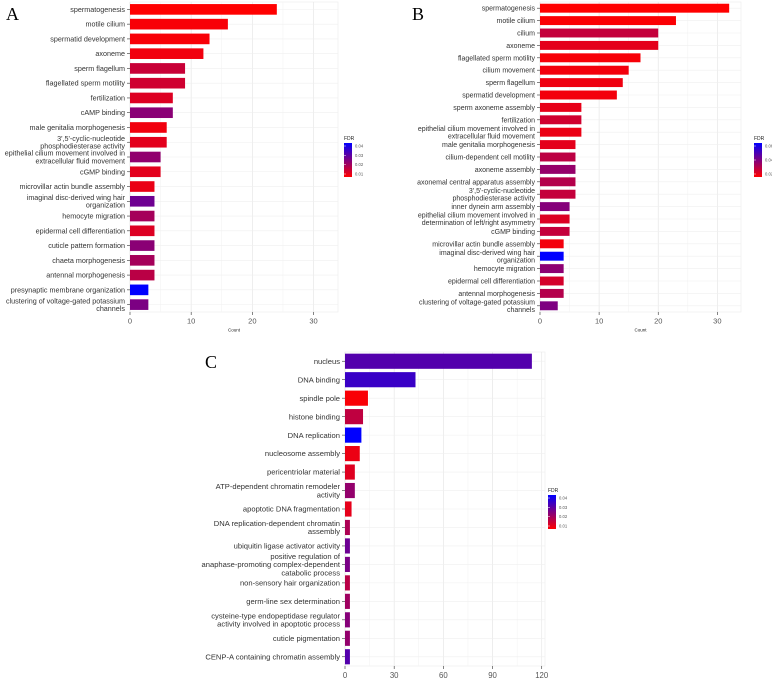 Image resolution: width=772 pixels, height=680 pixels. What do you see at coordinates (640, 330) in the screenshot?
I see `x-axis-title: Count` at bounding box center [640, 330].